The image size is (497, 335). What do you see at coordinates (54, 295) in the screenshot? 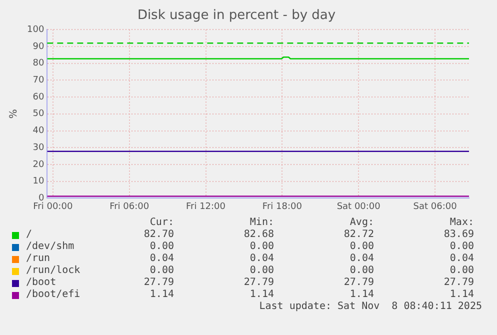
I see `legend-label: /boot/efi` at bounding box center [54, 295].